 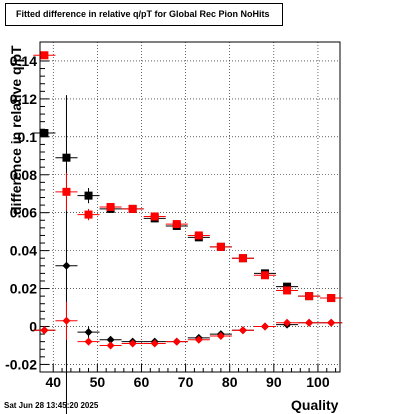 I want to click on y-tick-label: 0.04, so click(x=23, y=251).